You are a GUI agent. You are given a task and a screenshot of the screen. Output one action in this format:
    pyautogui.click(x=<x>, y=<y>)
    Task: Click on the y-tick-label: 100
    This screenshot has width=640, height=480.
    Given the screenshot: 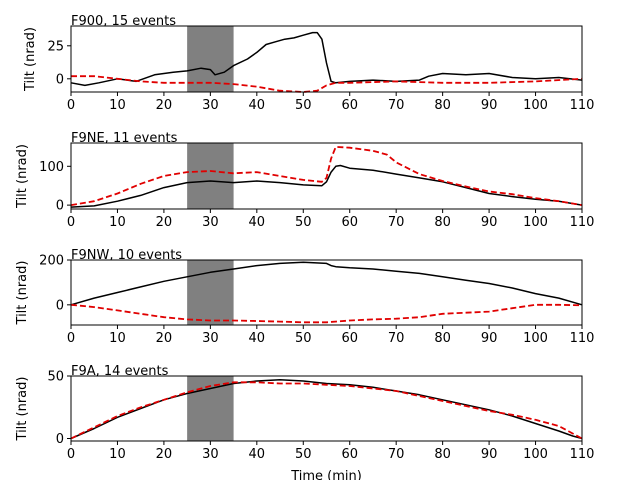 What is the action you would take?
    pyautogui.click(x=51, y=167)
    